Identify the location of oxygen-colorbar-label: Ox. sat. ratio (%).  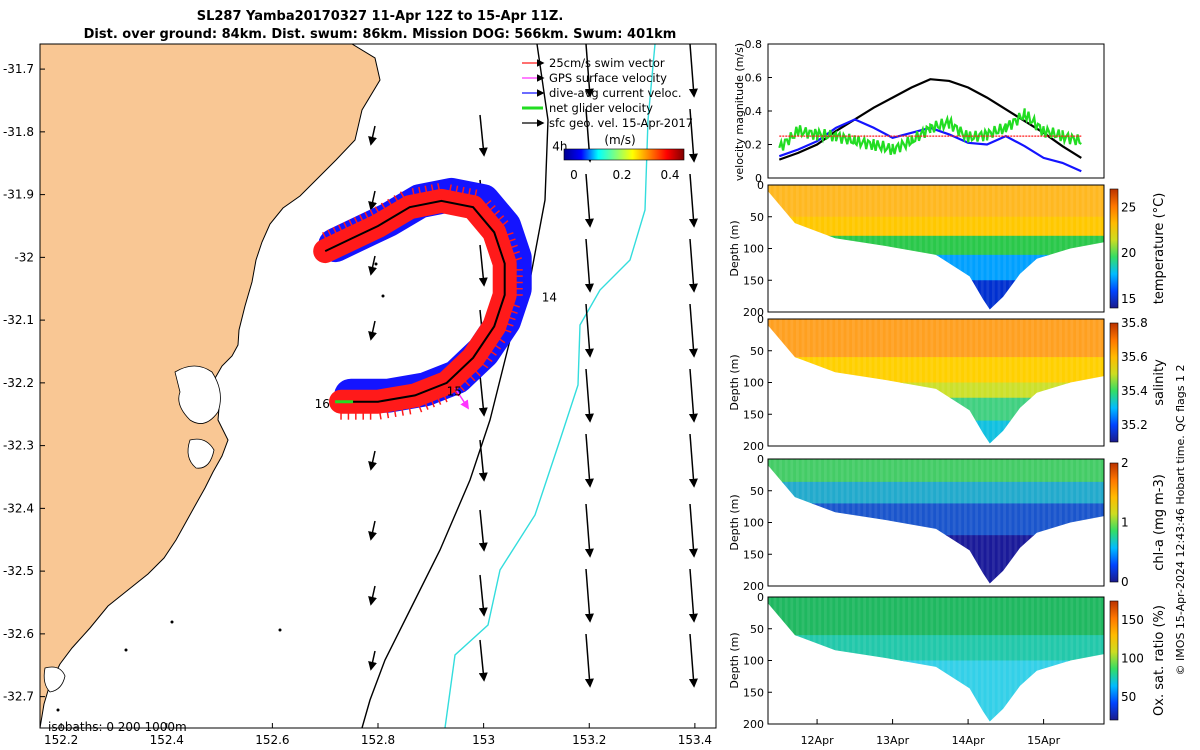
(1159, 660).